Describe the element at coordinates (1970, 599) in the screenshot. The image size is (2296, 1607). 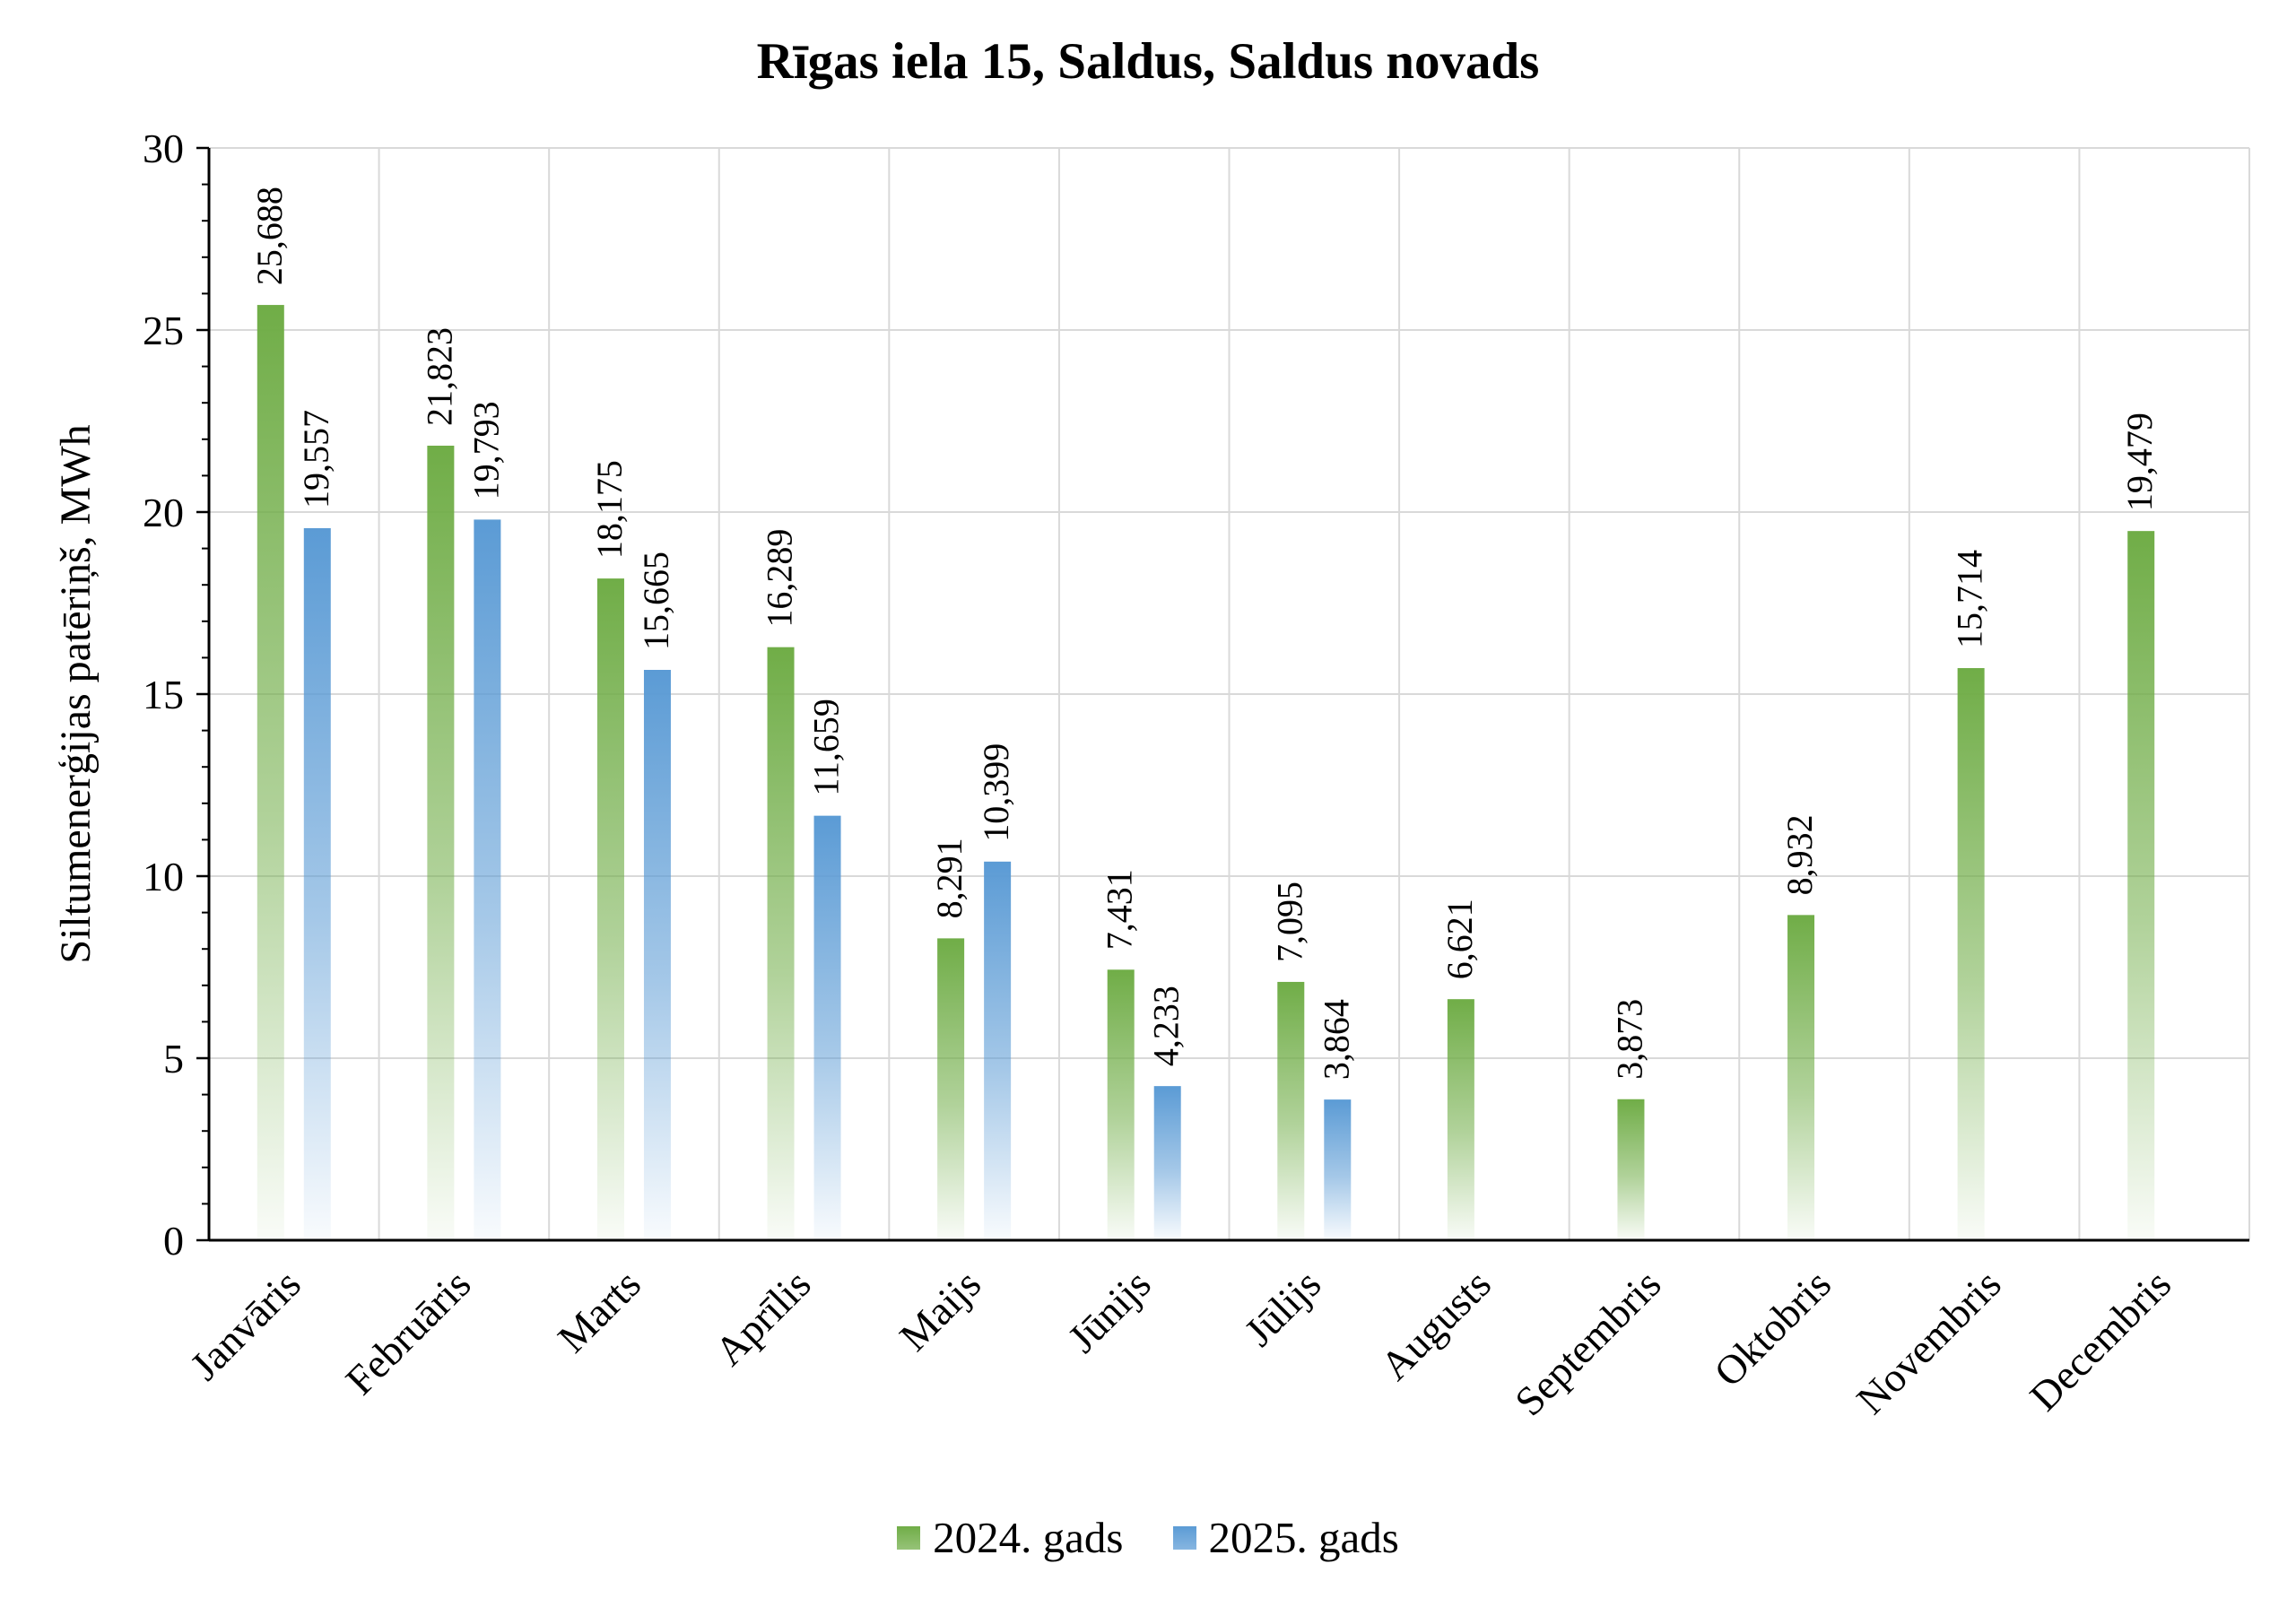
I see `data-label: 15,714` at that location.